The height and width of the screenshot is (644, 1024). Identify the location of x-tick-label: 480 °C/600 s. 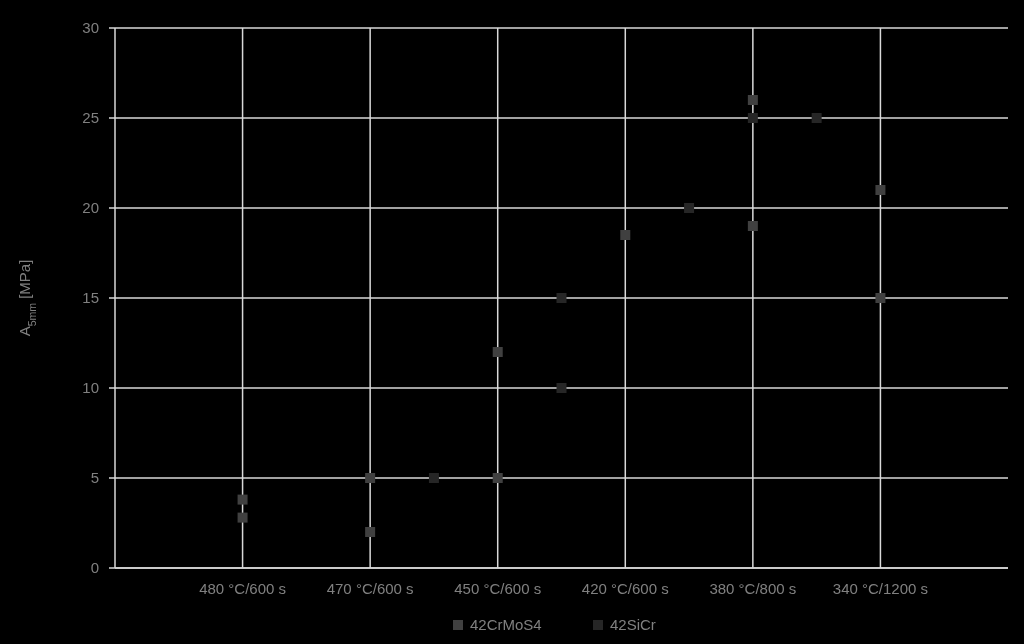
(243, 588).